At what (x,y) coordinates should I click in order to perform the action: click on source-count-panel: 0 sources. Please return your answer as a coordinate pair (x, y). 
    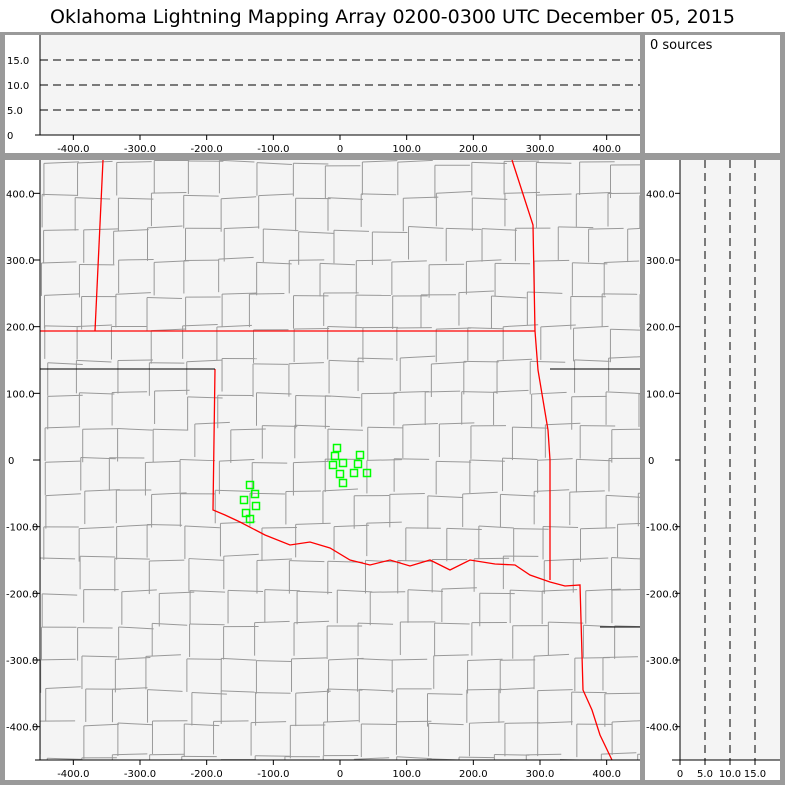
    Looking at the image, I should click on (712, 94).